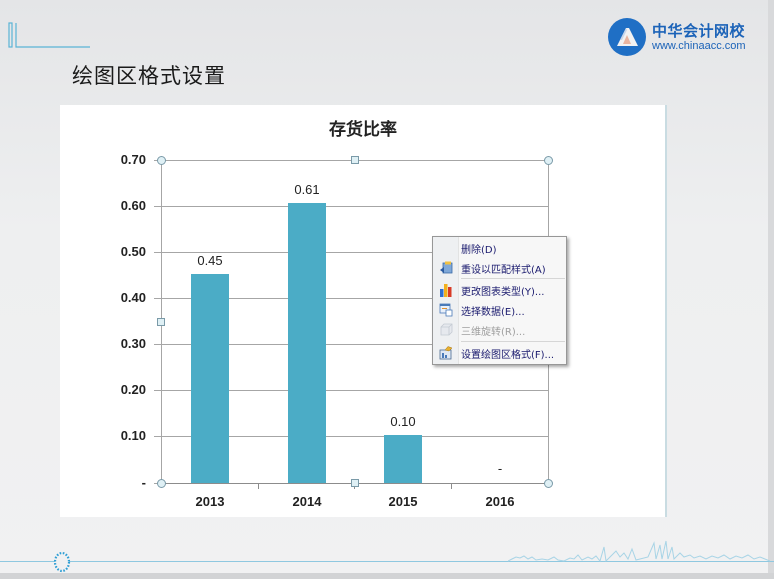 The image size is (774, 579). What do you see at coordinates (133, 435) in the screenshot?
I see `y-tick-label: 0.10` at bounding box center [133, 435].